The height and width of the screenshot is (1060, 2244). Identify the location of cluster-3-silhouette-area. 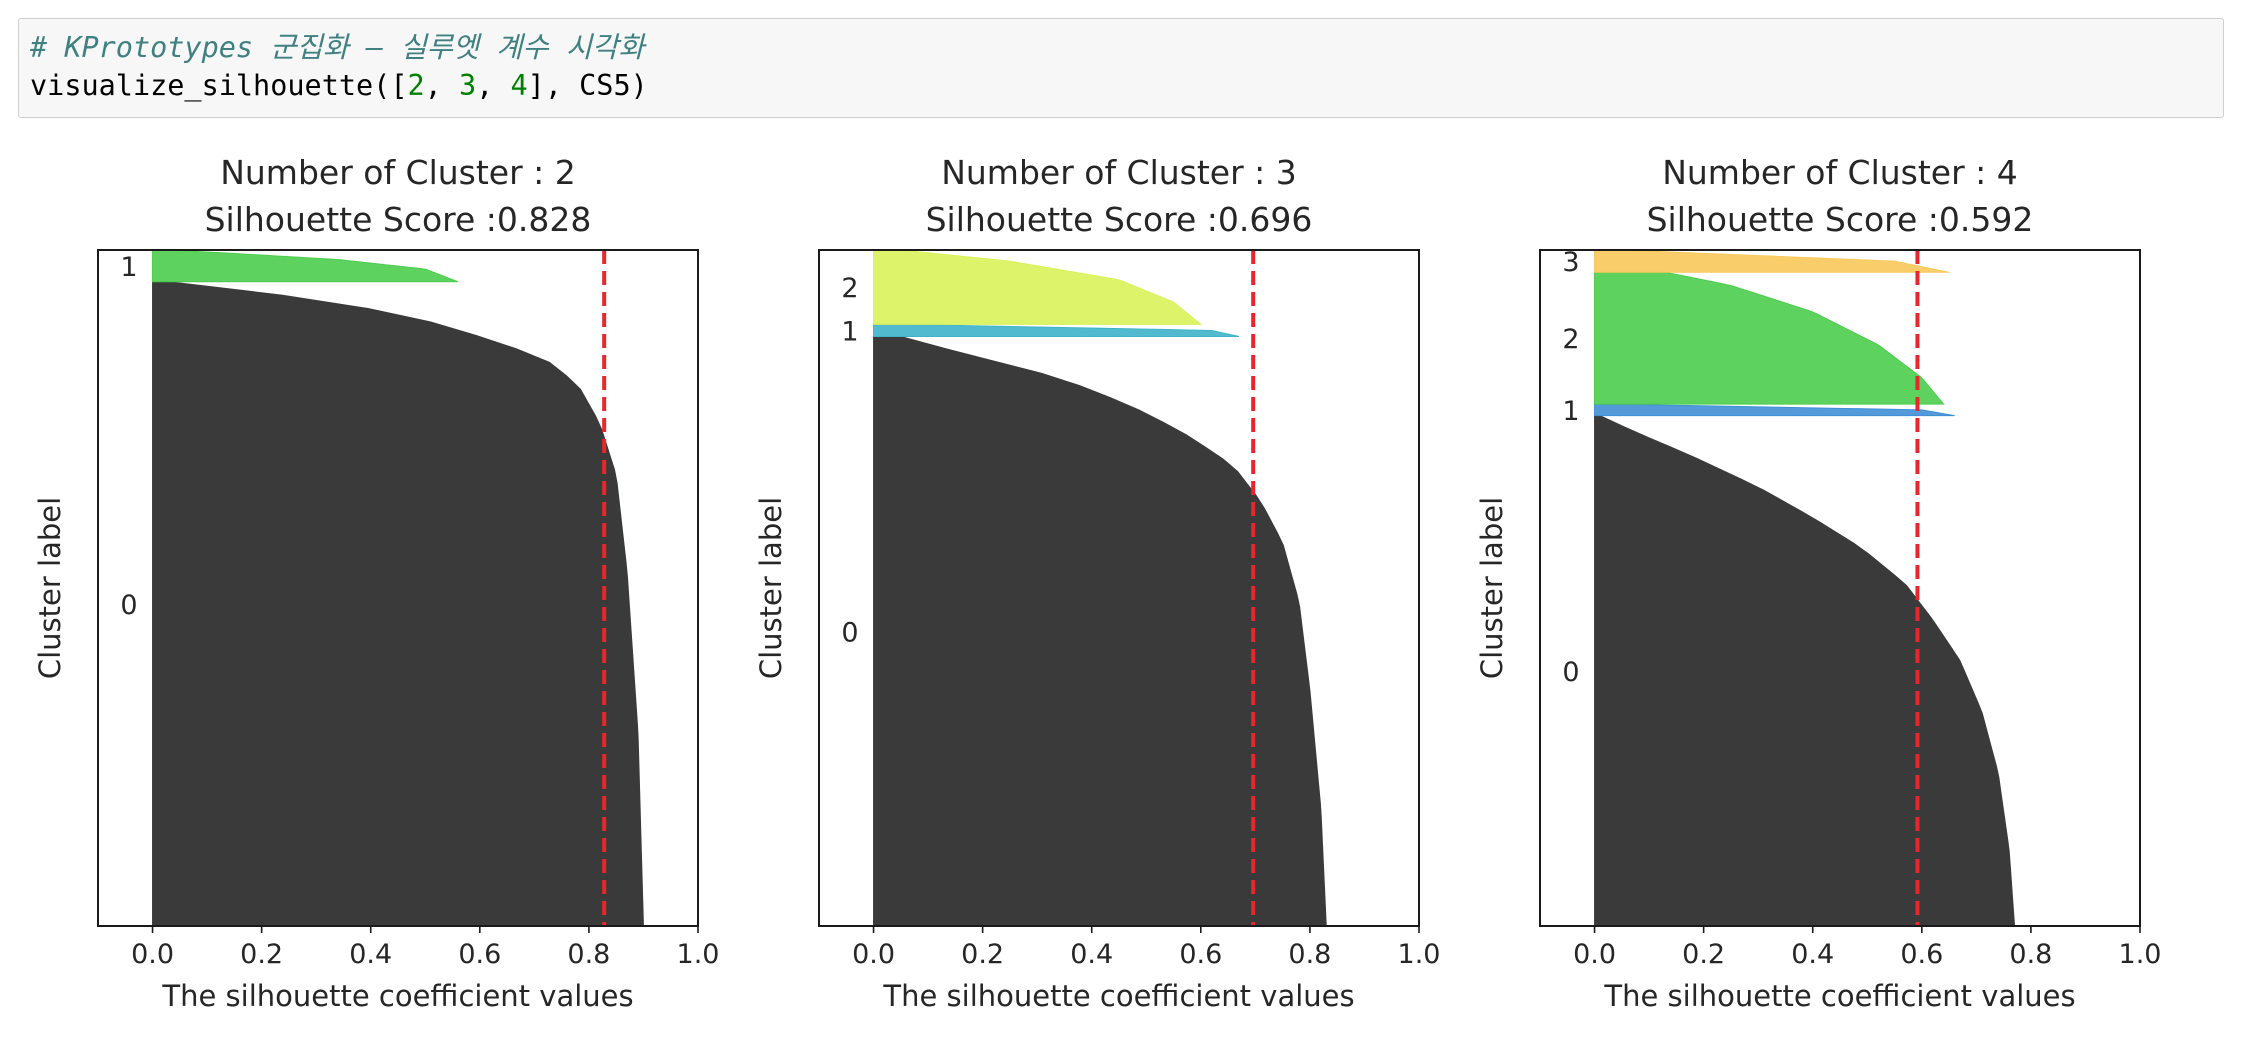
(1772, 261).